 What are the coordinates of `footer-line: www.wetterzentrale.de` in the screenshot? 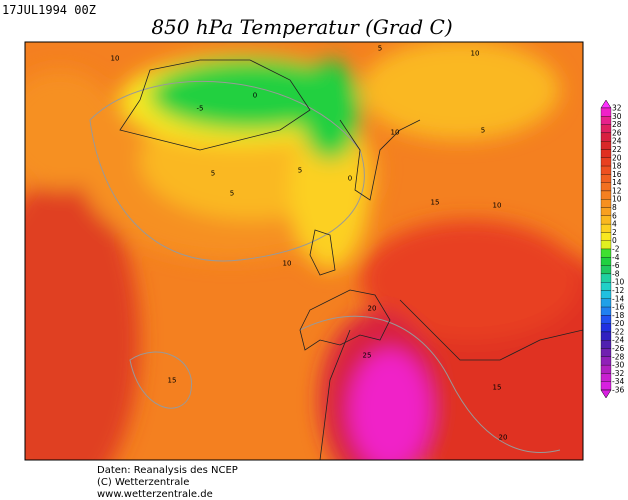 It's located at (155, 494).